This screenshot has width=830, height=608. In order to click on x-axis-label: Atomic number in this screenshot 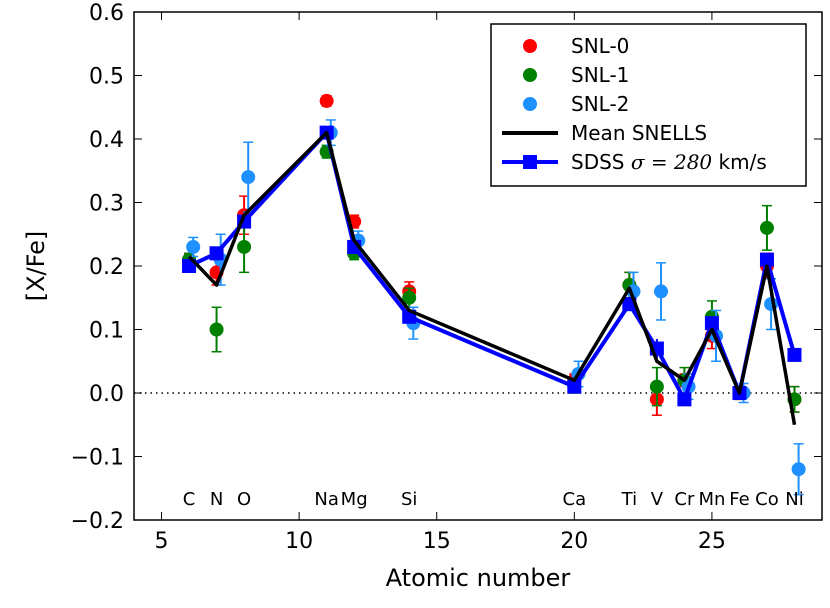, I will do `click(478, 578)`.